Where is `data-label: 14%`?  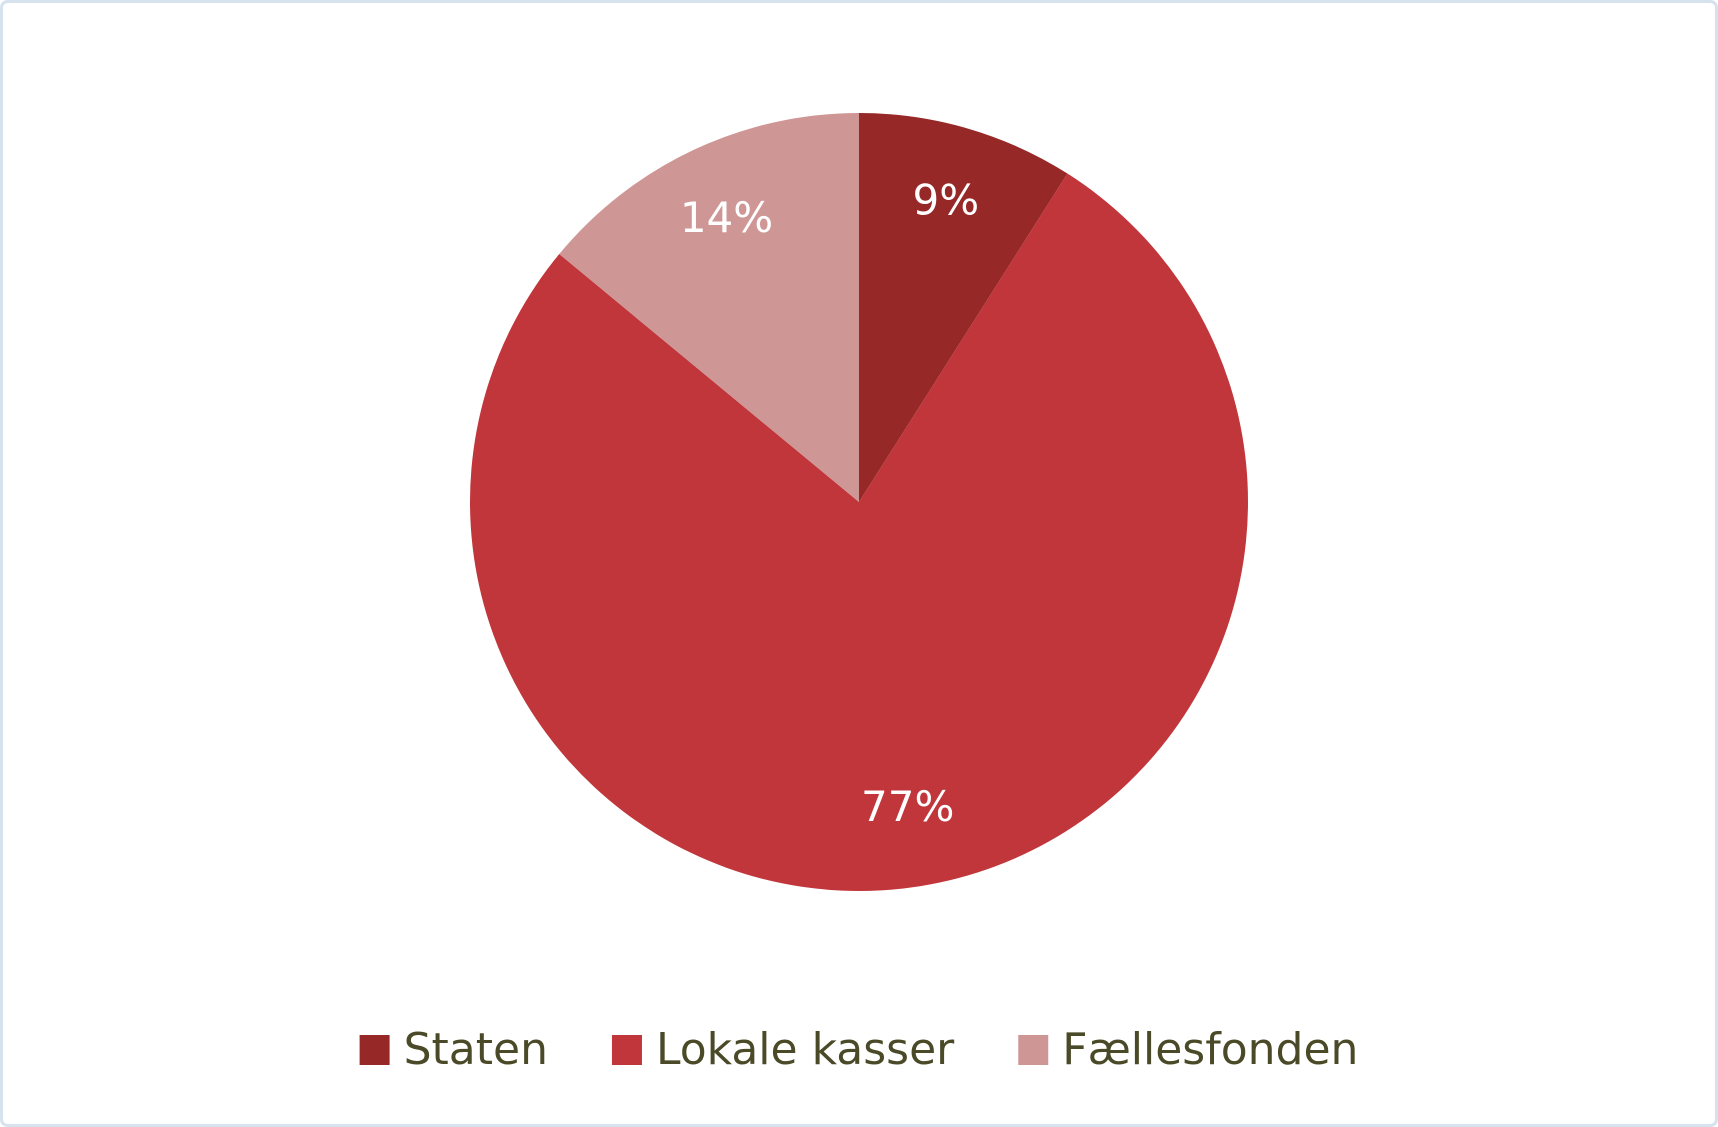
data-label: 14% is located at coordinates (726, 217).